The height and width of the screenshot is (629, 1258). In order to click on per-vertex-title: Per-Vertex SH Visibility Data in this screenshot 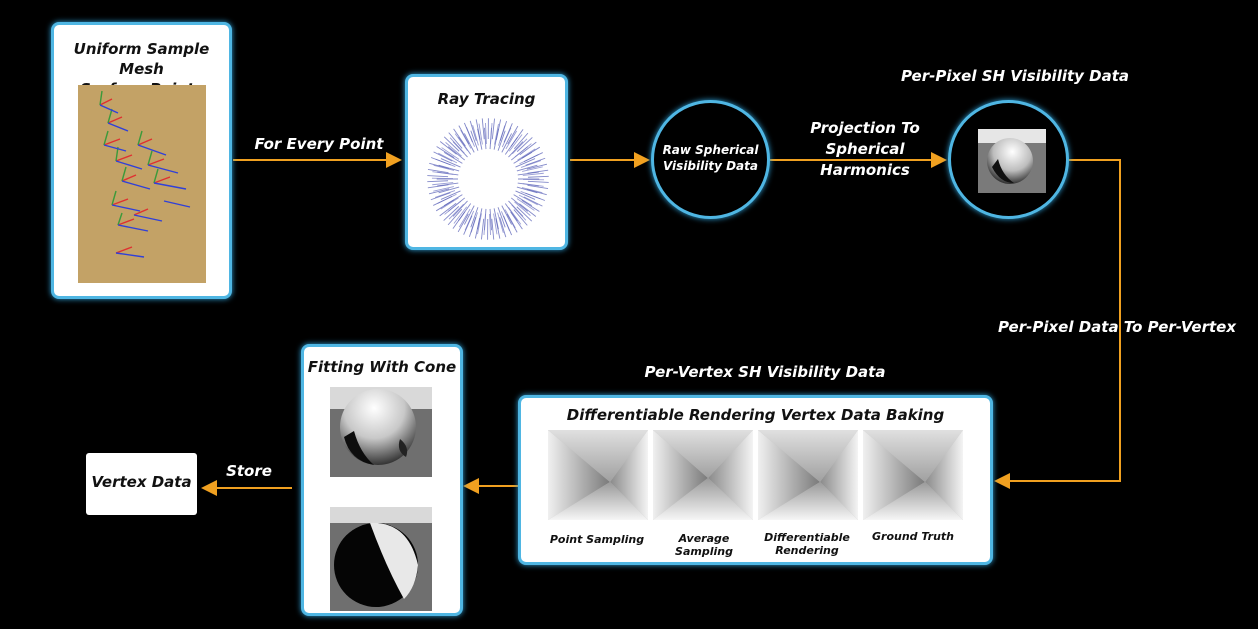, I will do `click(765, 372)`.